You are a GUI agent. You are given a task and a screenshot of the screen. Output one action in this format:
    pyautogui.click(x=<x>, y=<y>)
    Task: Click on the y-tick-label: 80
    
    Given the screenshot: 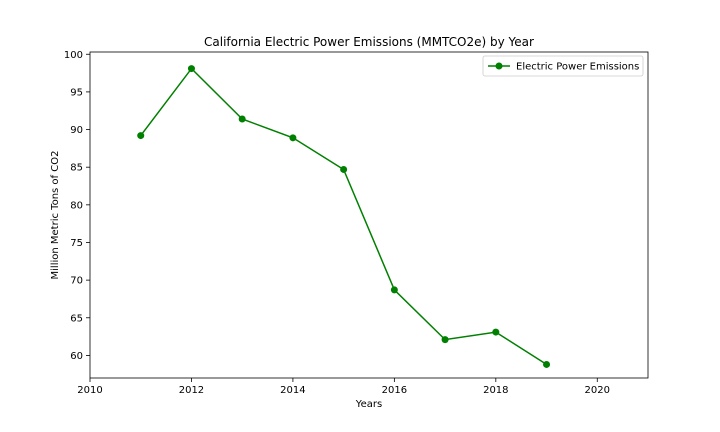 What is the action you would take?
    pyautogui.click(x=76, y=205)
    